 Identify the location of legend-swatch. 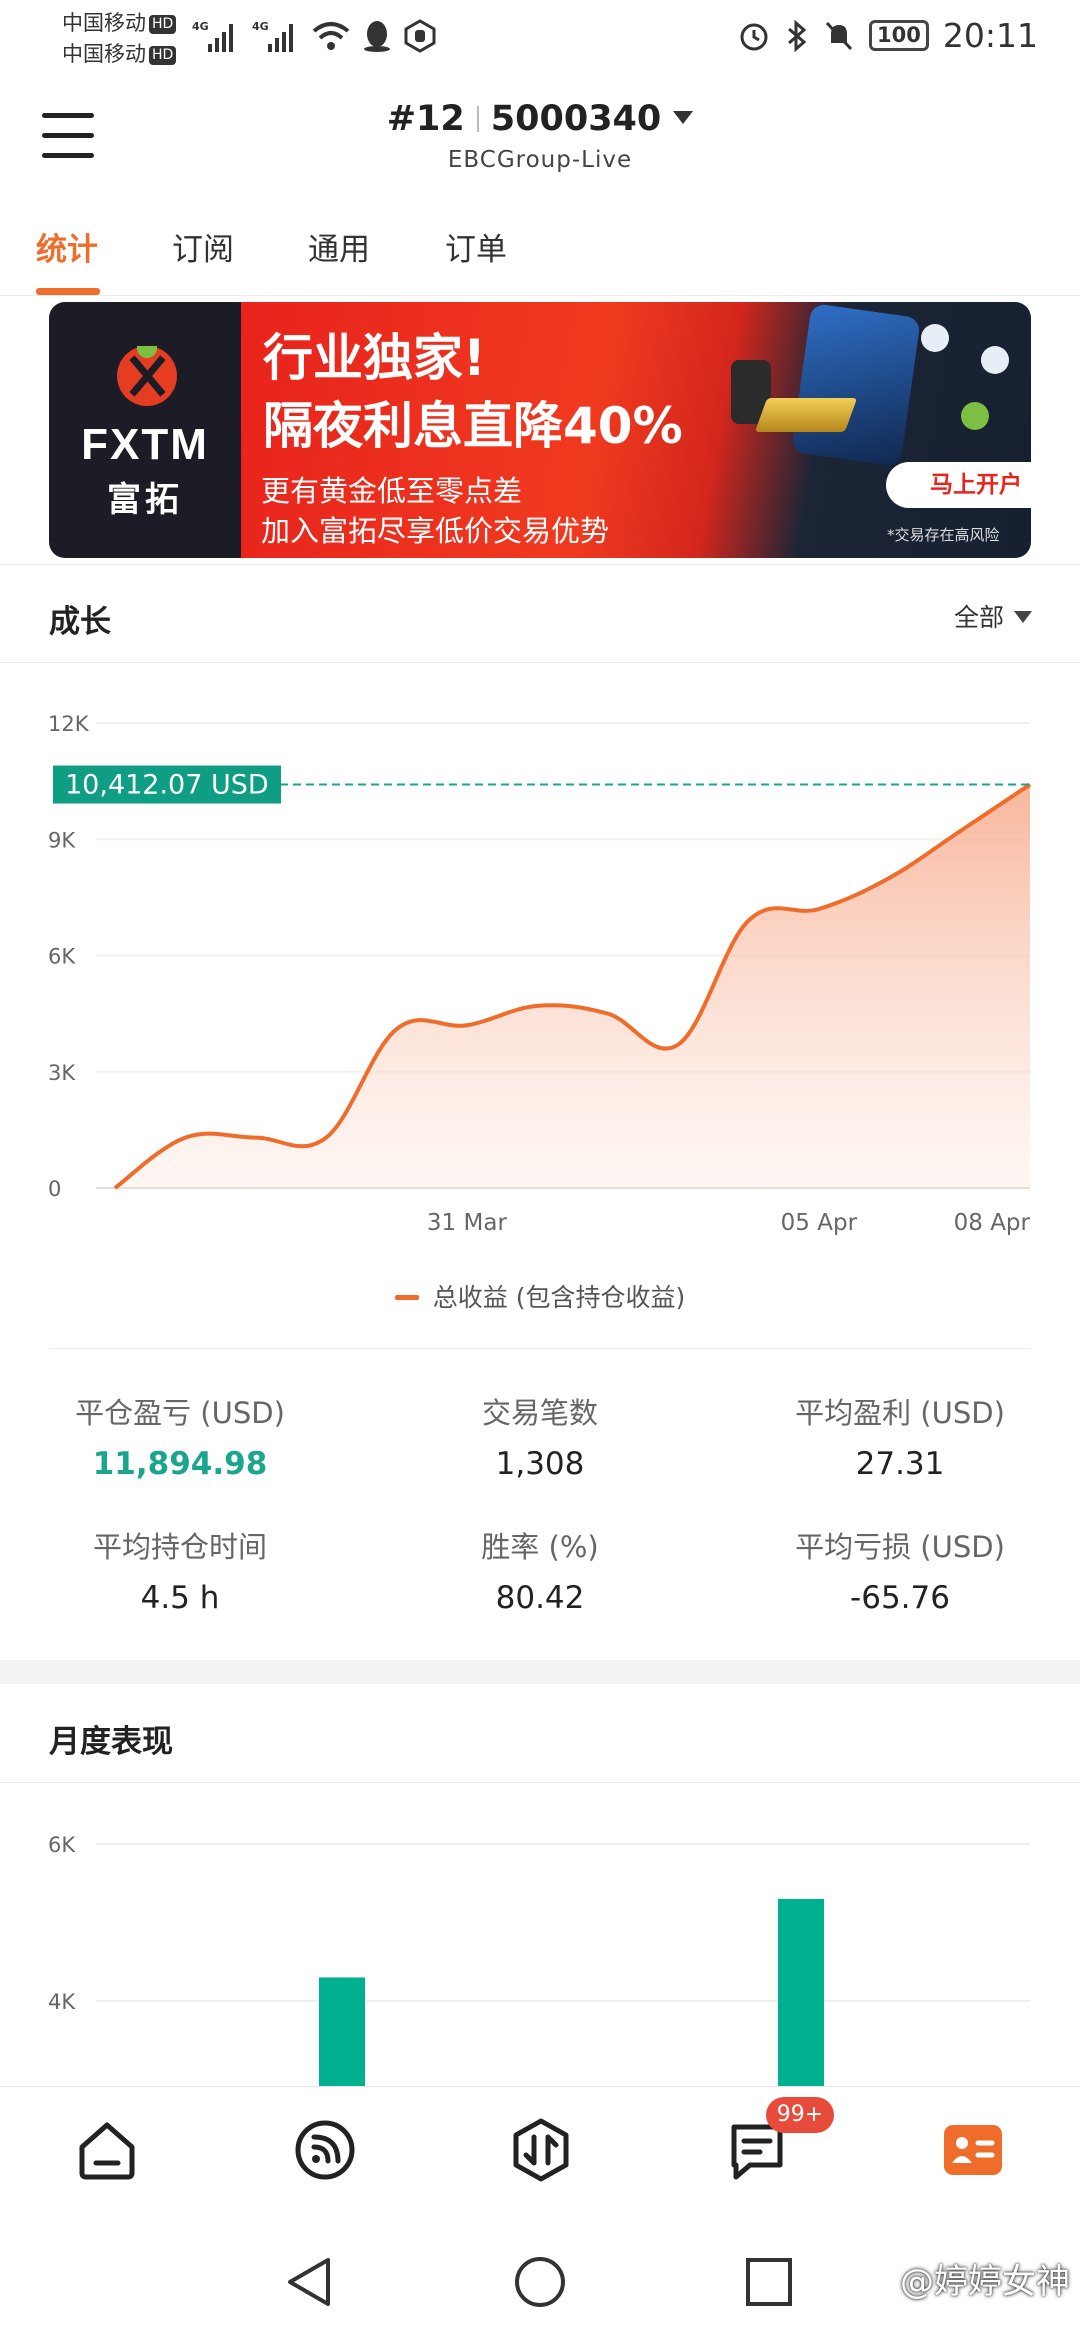
(406, 1297).